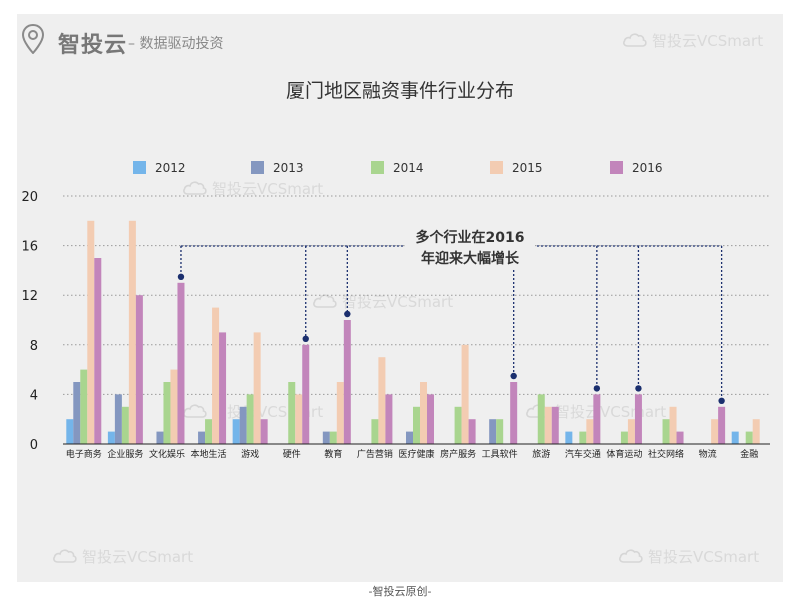 The image size is (800, 600). What do you see at coordinates (423, 413) in the screenshot?
I see `bar-2015-医疗健康` at bounding box center [423, 413].